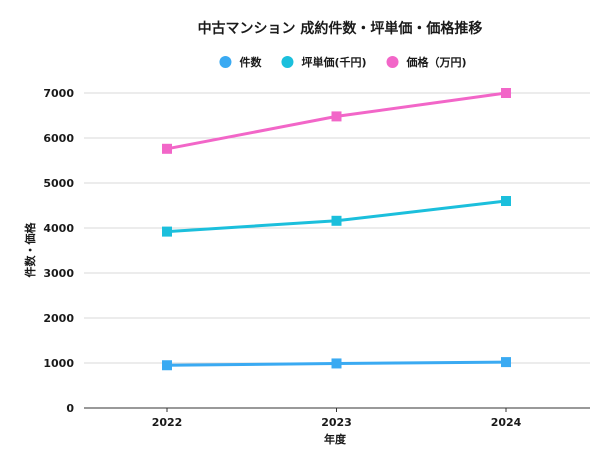  Describe the element at coordinates (58, 138) in the screenshot. I see `y-tick-label: 6000` at that location.